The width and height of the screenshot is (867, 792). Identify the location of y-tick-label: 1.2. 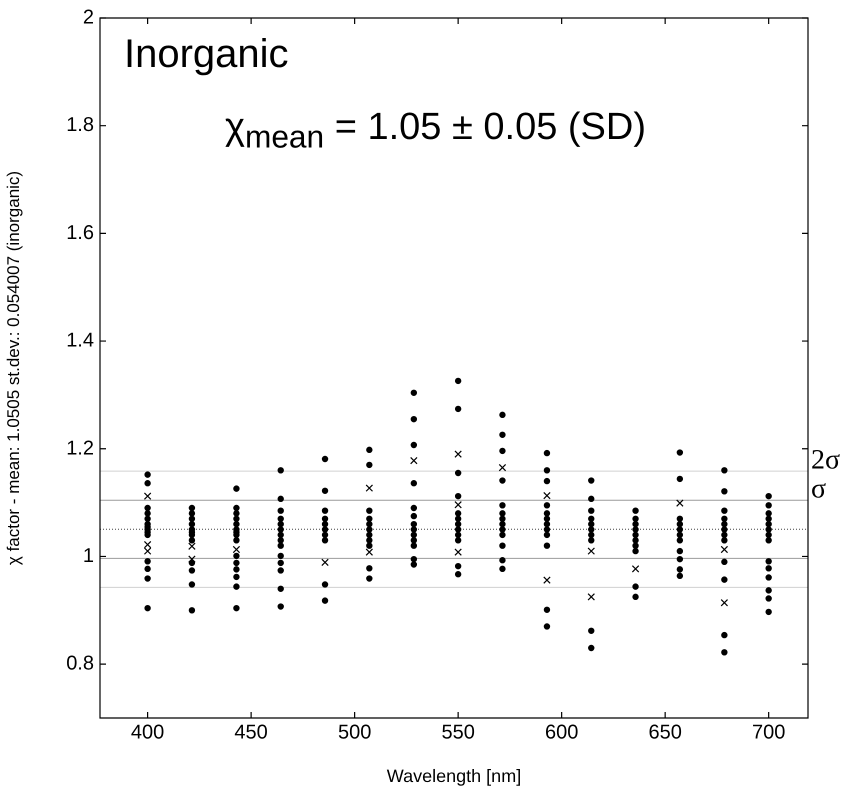
(80, 448).